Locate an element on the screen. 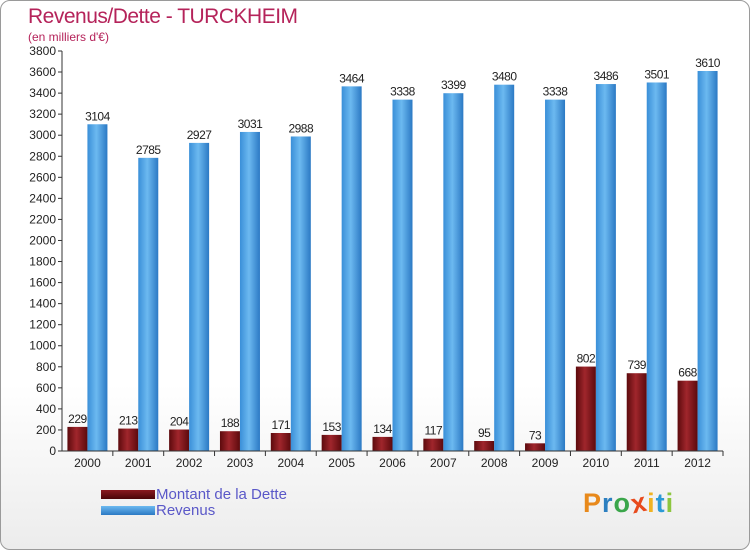 The width and height of the screenshot is (750, 550). data-label-revenus: 3610 is located at coordinates (708, 63).